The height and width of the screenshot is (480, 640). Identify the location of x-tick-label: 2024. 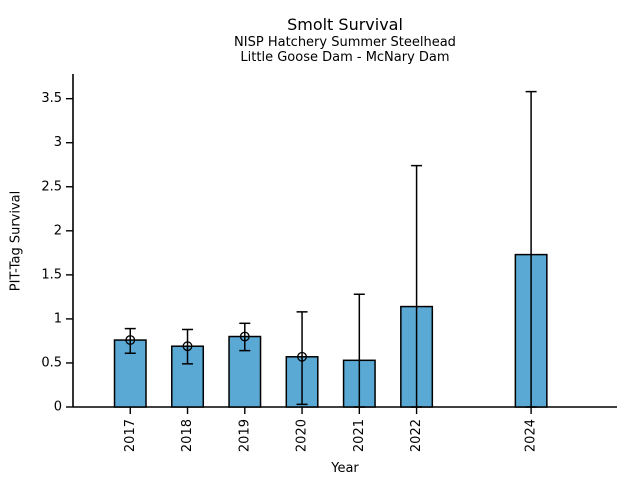
(531, 435).